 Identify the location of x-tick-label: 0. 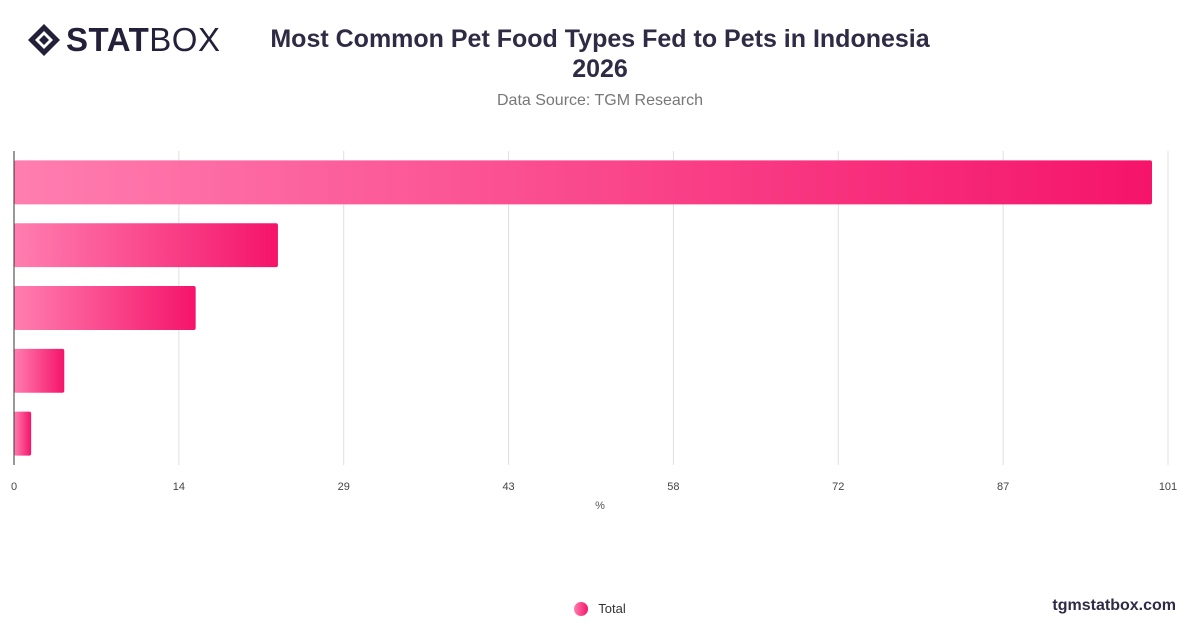
(14, 487).